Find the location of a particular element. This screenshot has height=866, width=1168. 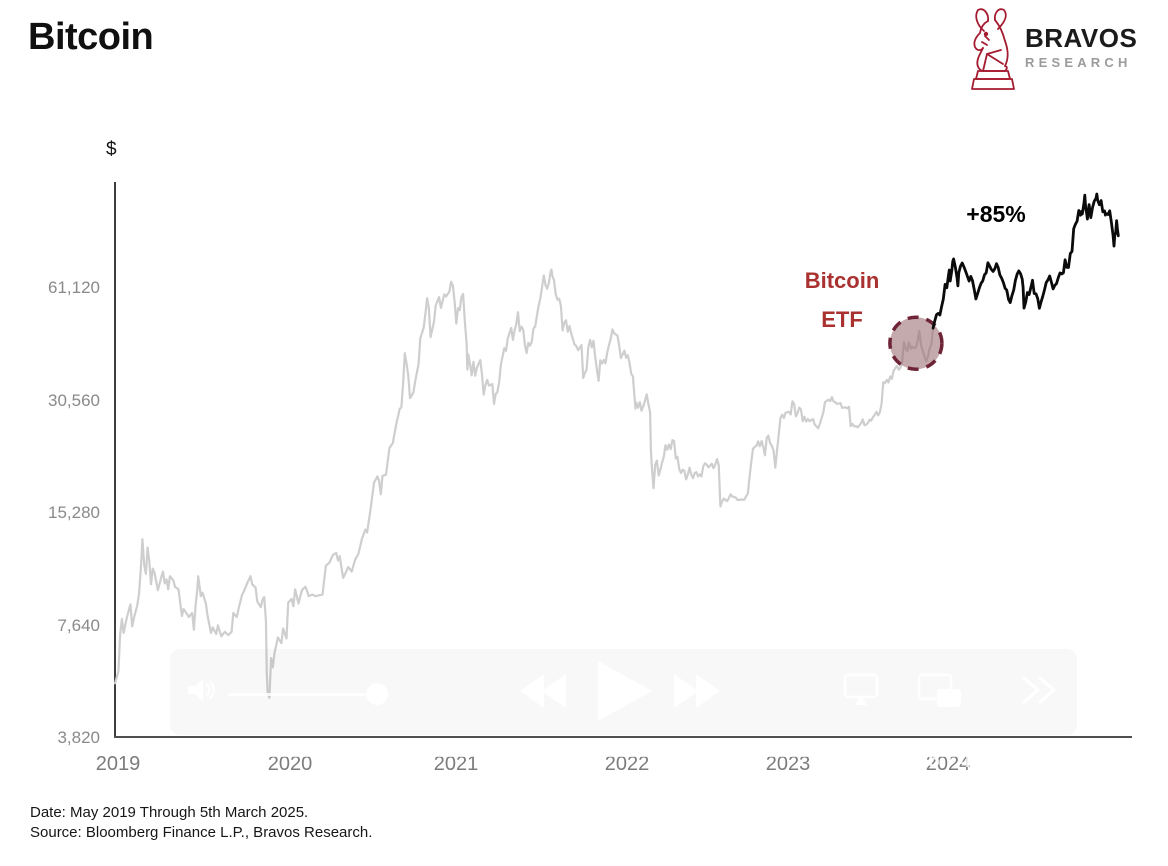

video-progress-bar is located at coordinates (626, 754).